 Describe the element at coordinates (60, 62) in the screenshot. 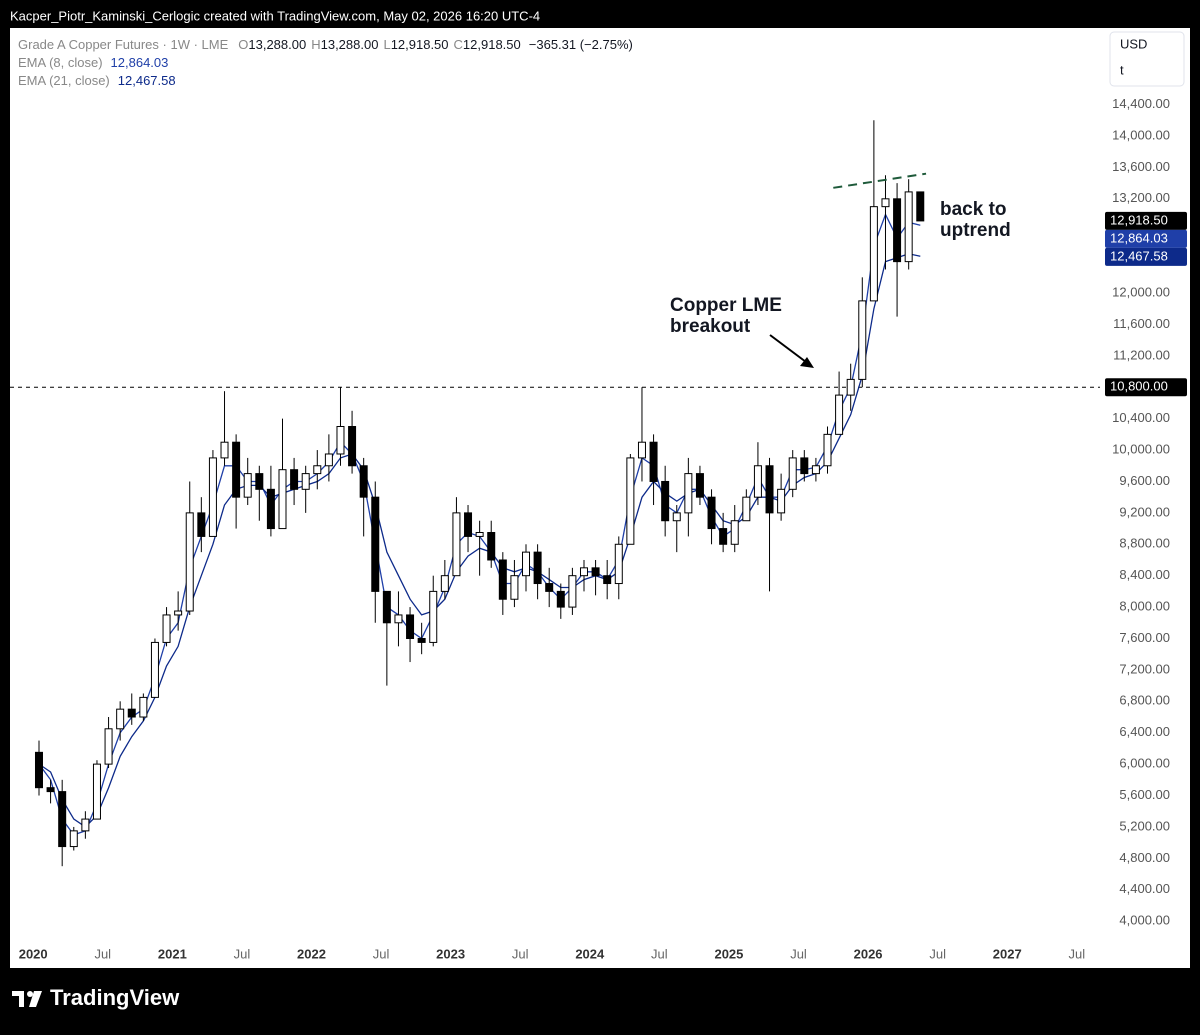

I see `legend-name: EMA (8, close)` at that location.